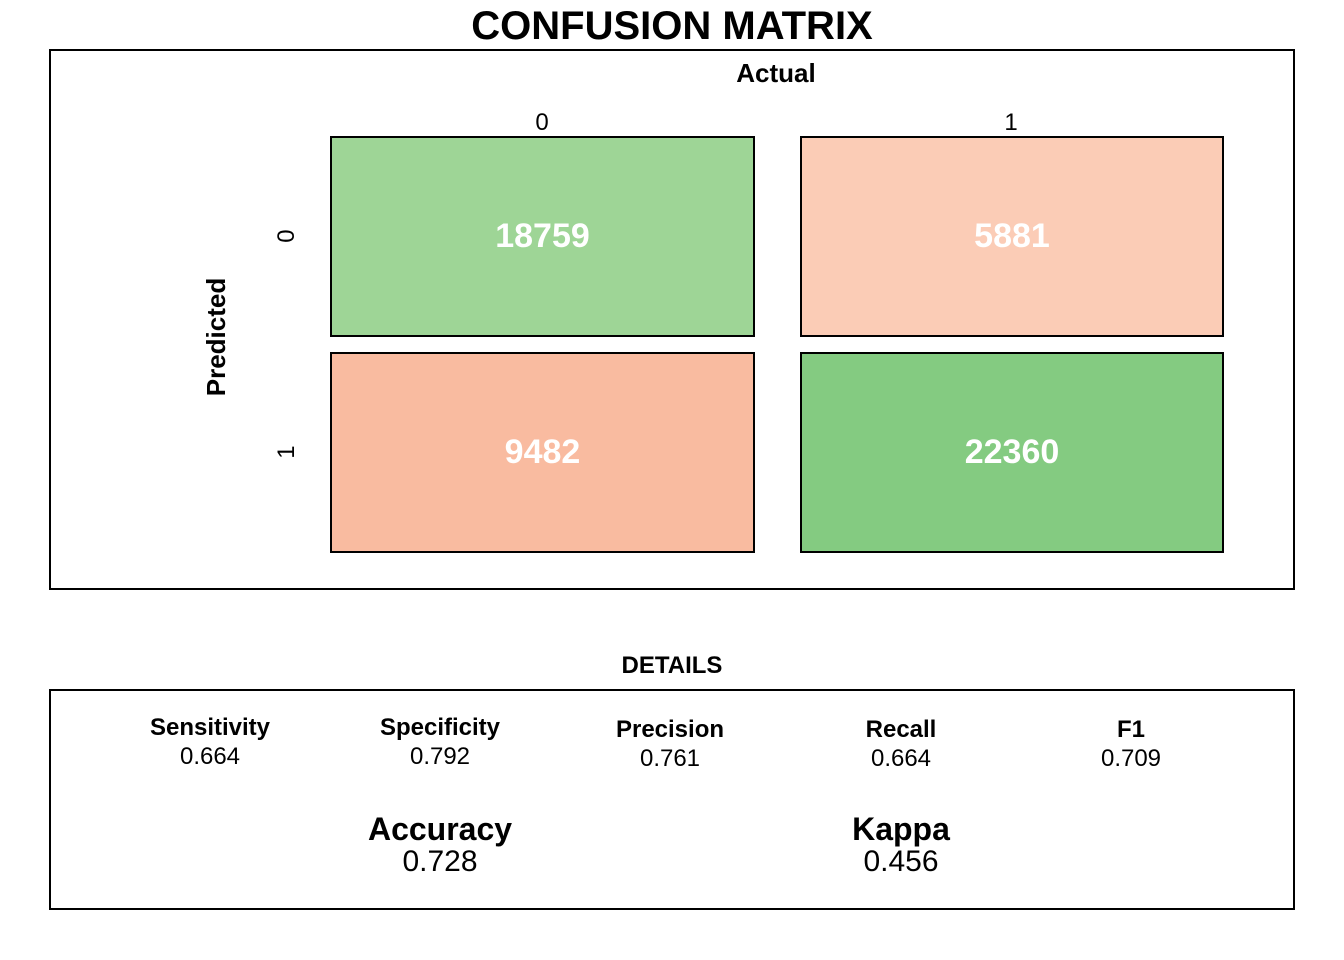 The image size is (1344, 960). I want to click on predicted-axis-label: Predicted, so click(216, 337).